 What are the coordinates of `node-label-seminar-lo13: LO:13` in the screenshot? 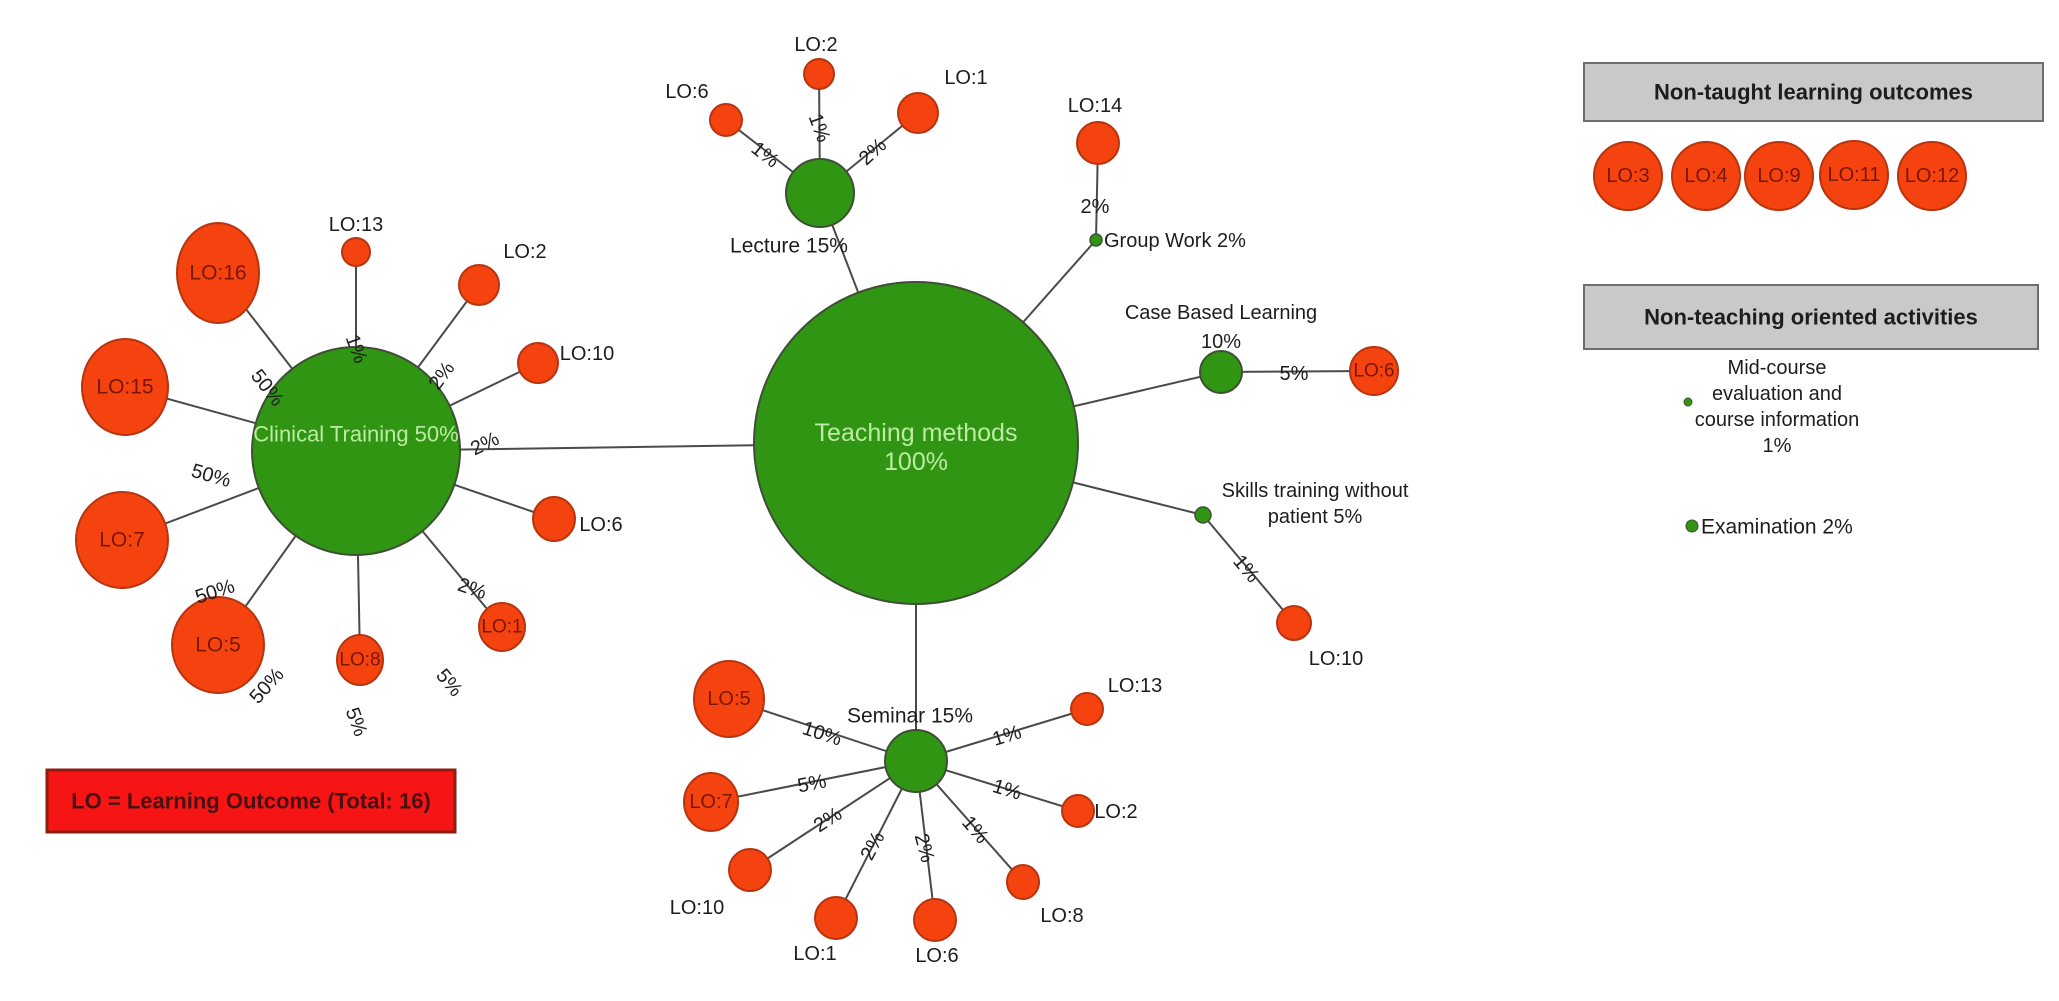 It's located at (1135, 686).